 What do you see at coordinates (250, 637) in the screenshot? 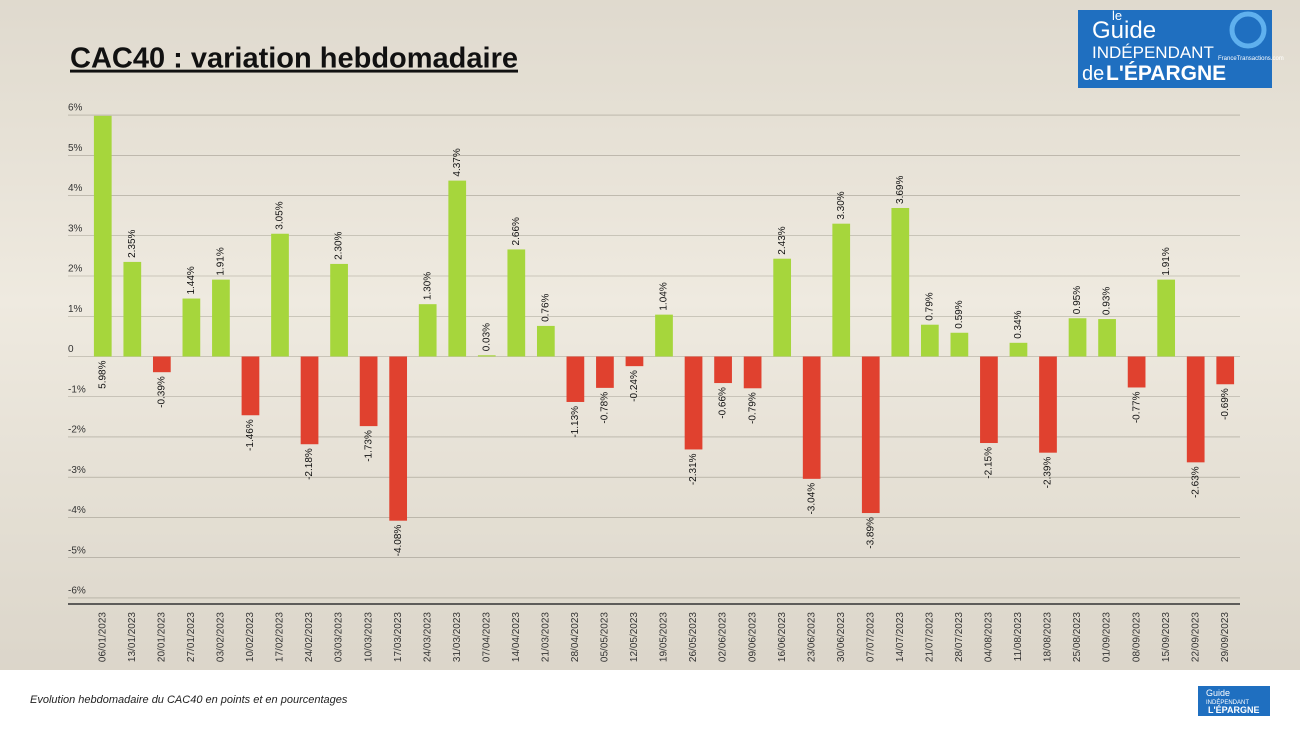
I see `x-tick-label: 10/02/2023` at bounding box center [250, 637].